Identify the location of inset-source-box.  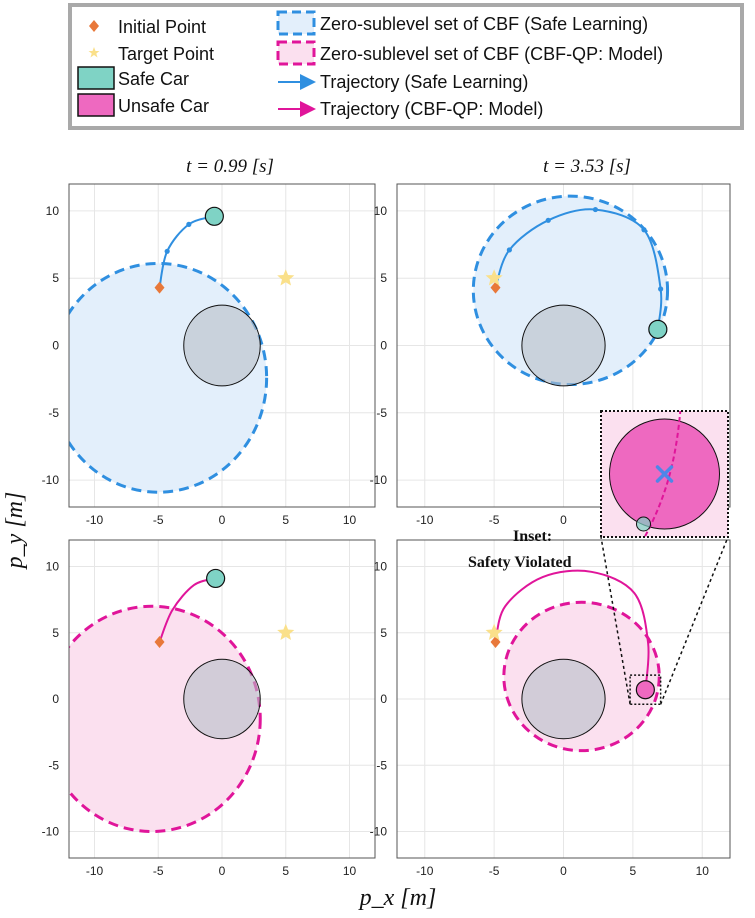
(645, 690).